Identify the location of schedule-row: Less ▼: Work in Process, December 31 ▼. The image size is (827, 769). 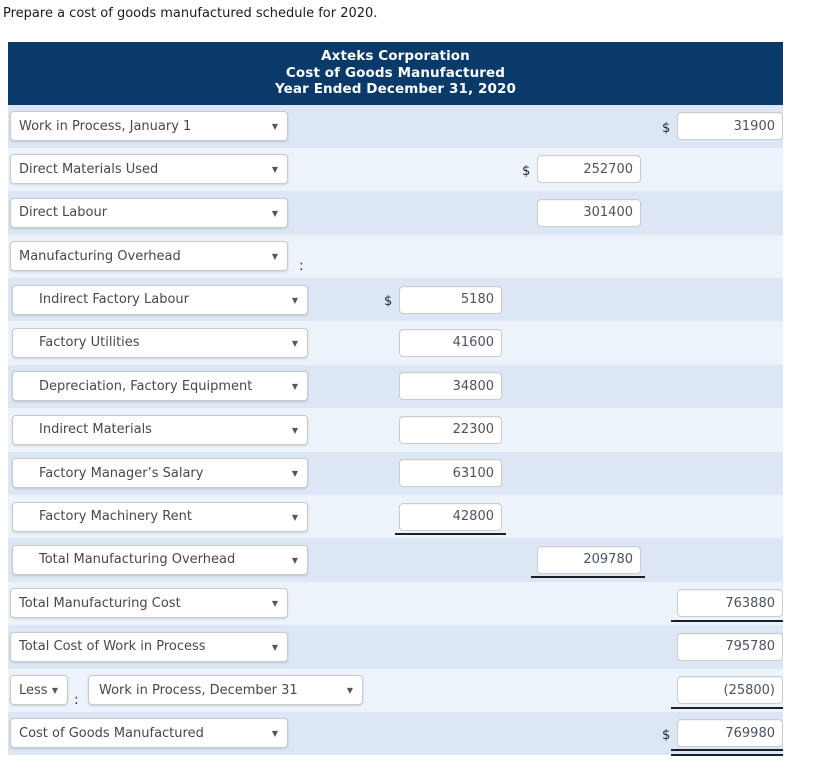
(395, 690).